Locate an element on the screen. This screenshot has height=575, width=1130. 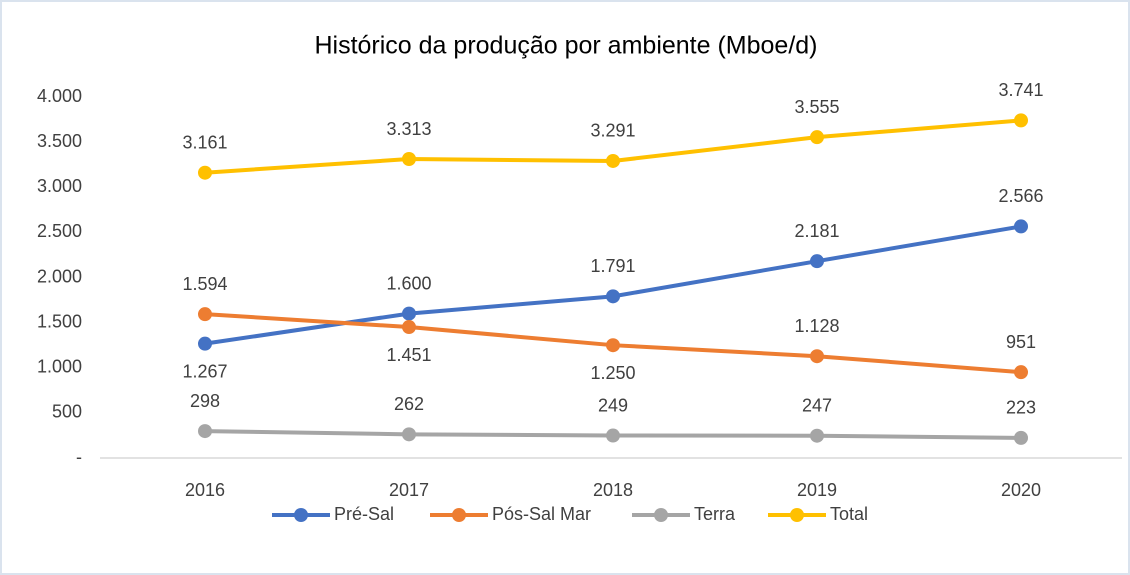
y-tick-label: 1.500 is located at coordinates (59, 321).